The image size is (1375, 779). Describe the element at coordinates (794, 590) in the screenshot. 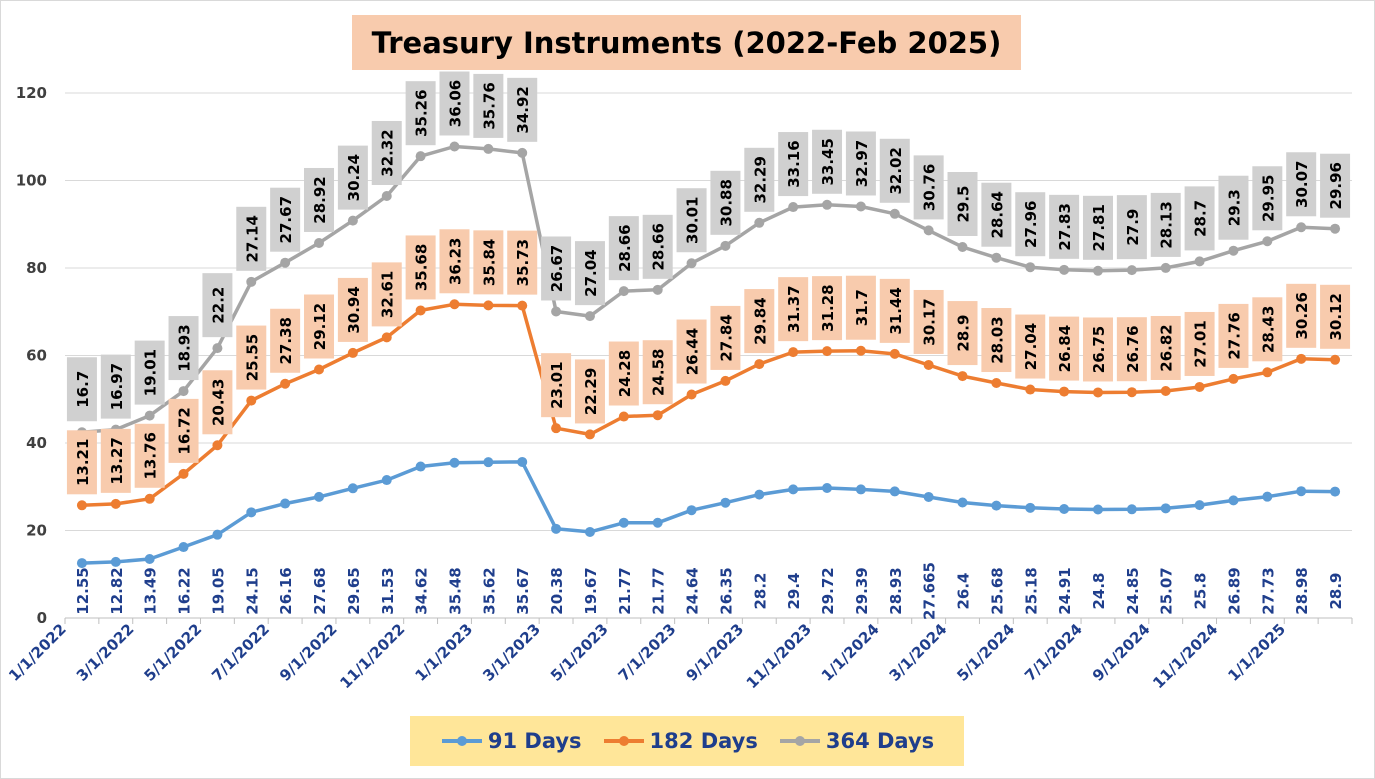

I see `series-91-days-data-label: 29.4` at that location.